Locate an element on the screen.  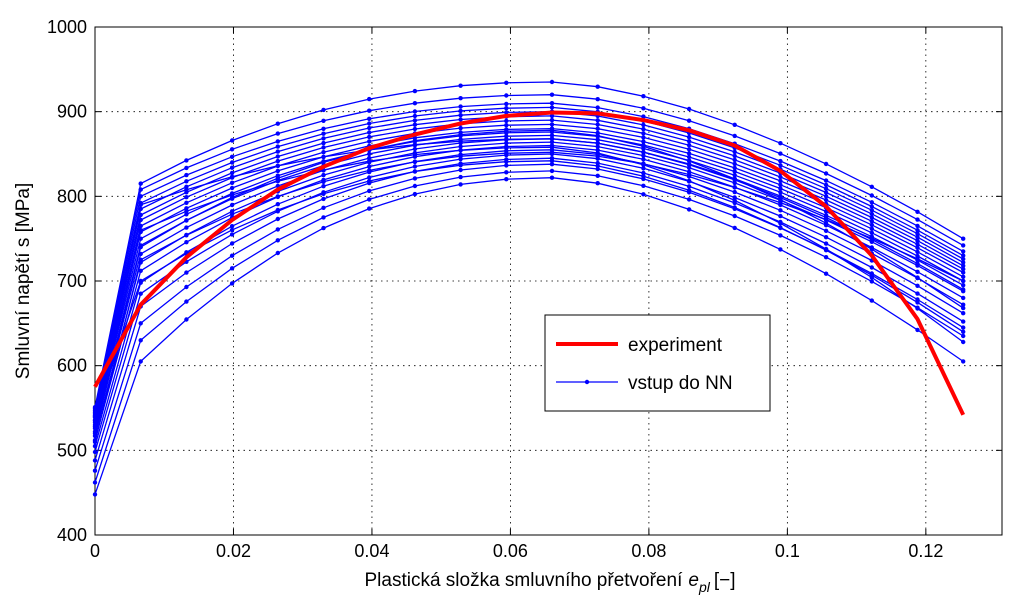
legend-box is located at coordinates (657, 363).